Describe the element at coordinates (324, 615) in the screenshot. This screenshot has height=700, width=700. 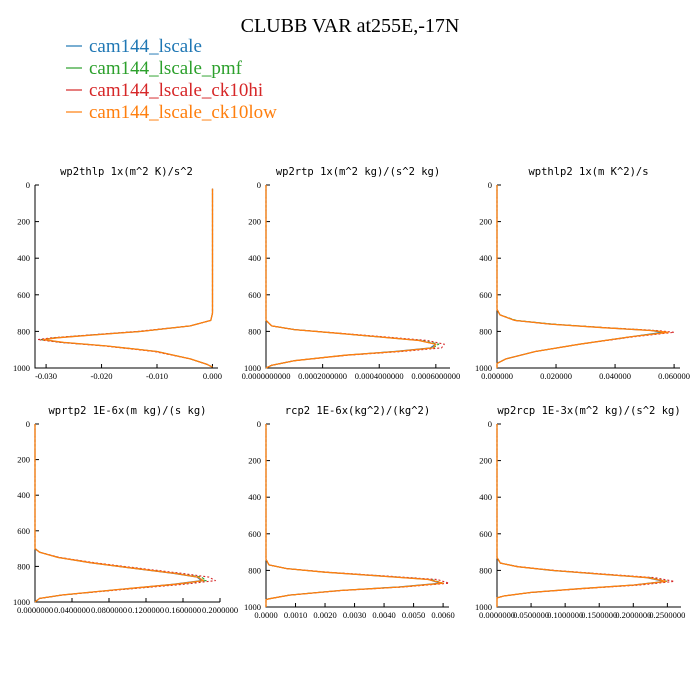
I see `x-tick-label: 0.0020` at that location.